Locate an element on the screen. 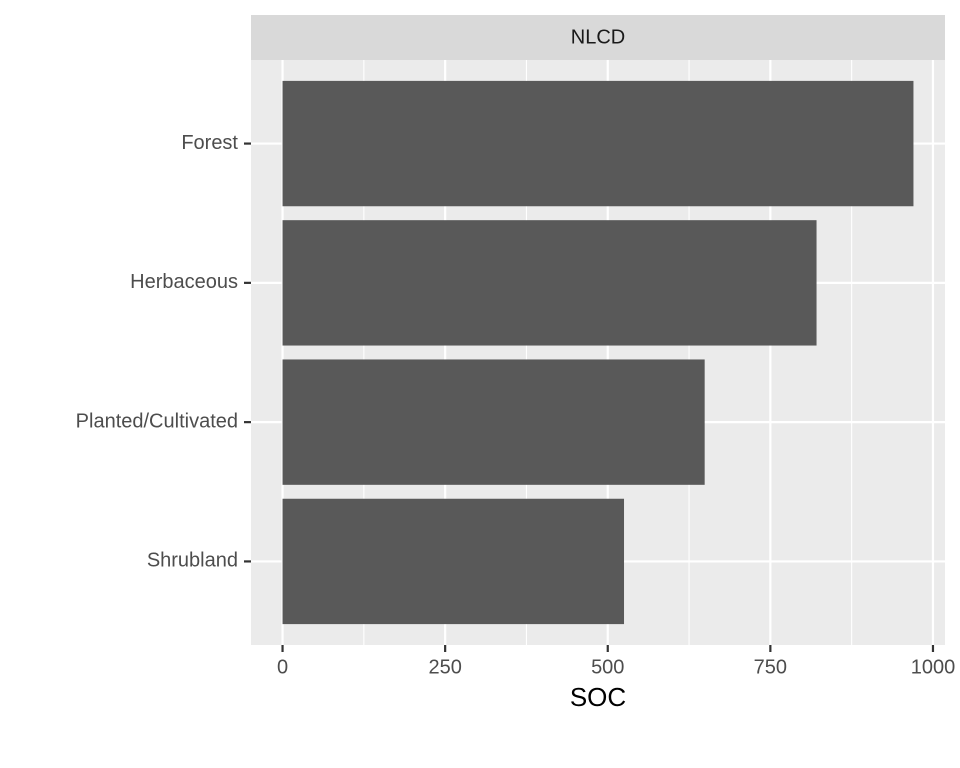 The image size is (960, 768). y-tick-label: Planted/Cultivated is located at coordinates (157, 421).